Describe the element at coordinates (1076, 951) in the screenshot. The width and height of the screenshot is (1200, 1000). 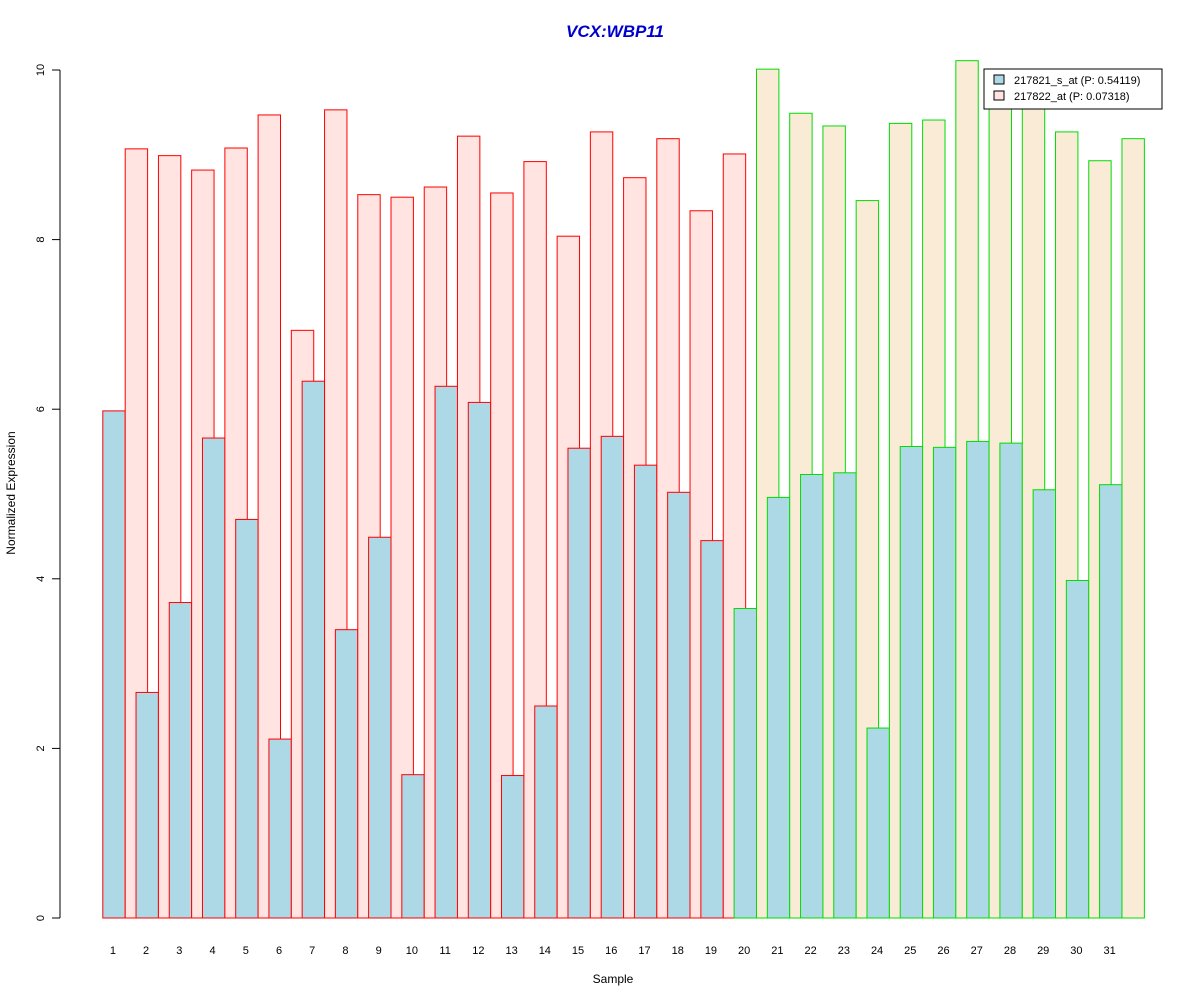
I see `x-tick-label-30: 30` at that location.